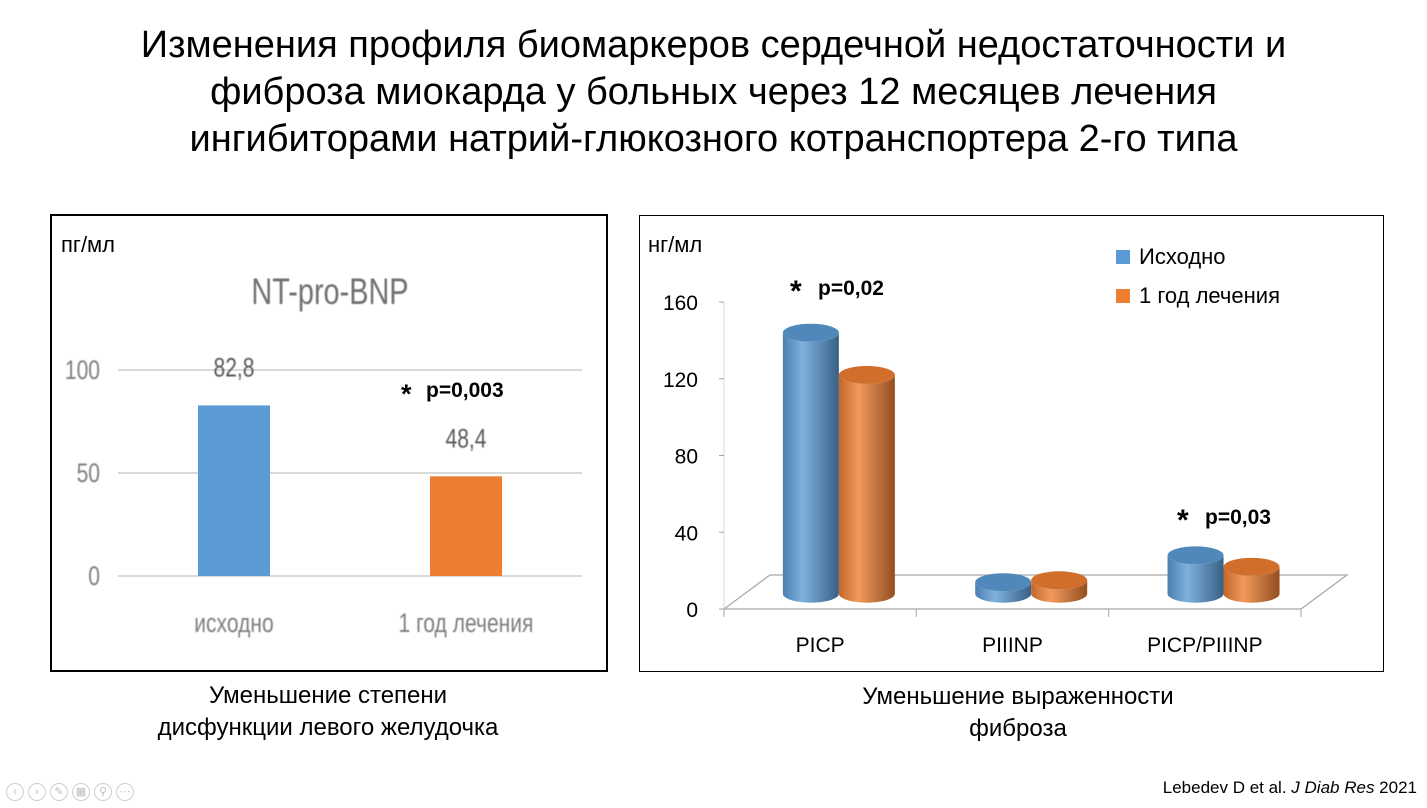  I want to click on bar-one-year, so click(466, 526).